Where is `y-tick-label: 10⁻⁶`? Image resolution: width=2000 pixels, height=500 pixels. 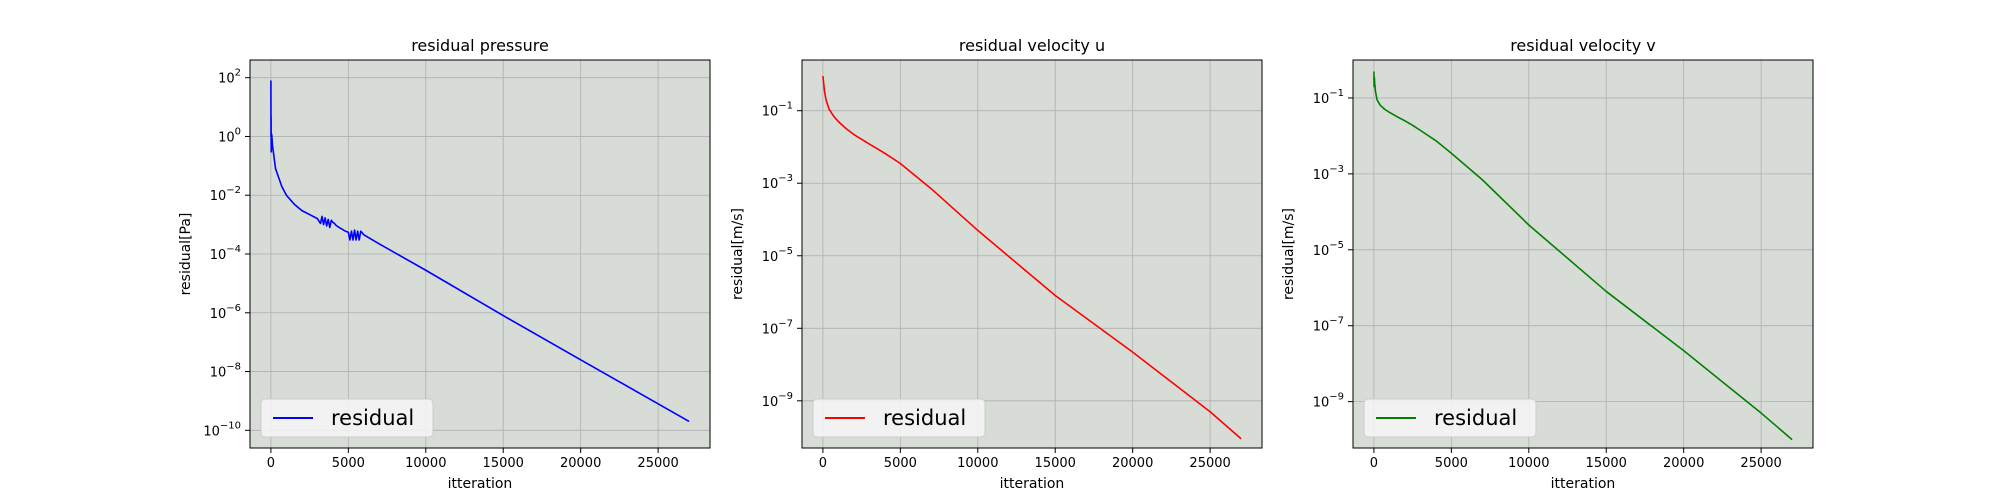
y-tick-label: 10⁻⁶ is located at coordinates (225, 312).